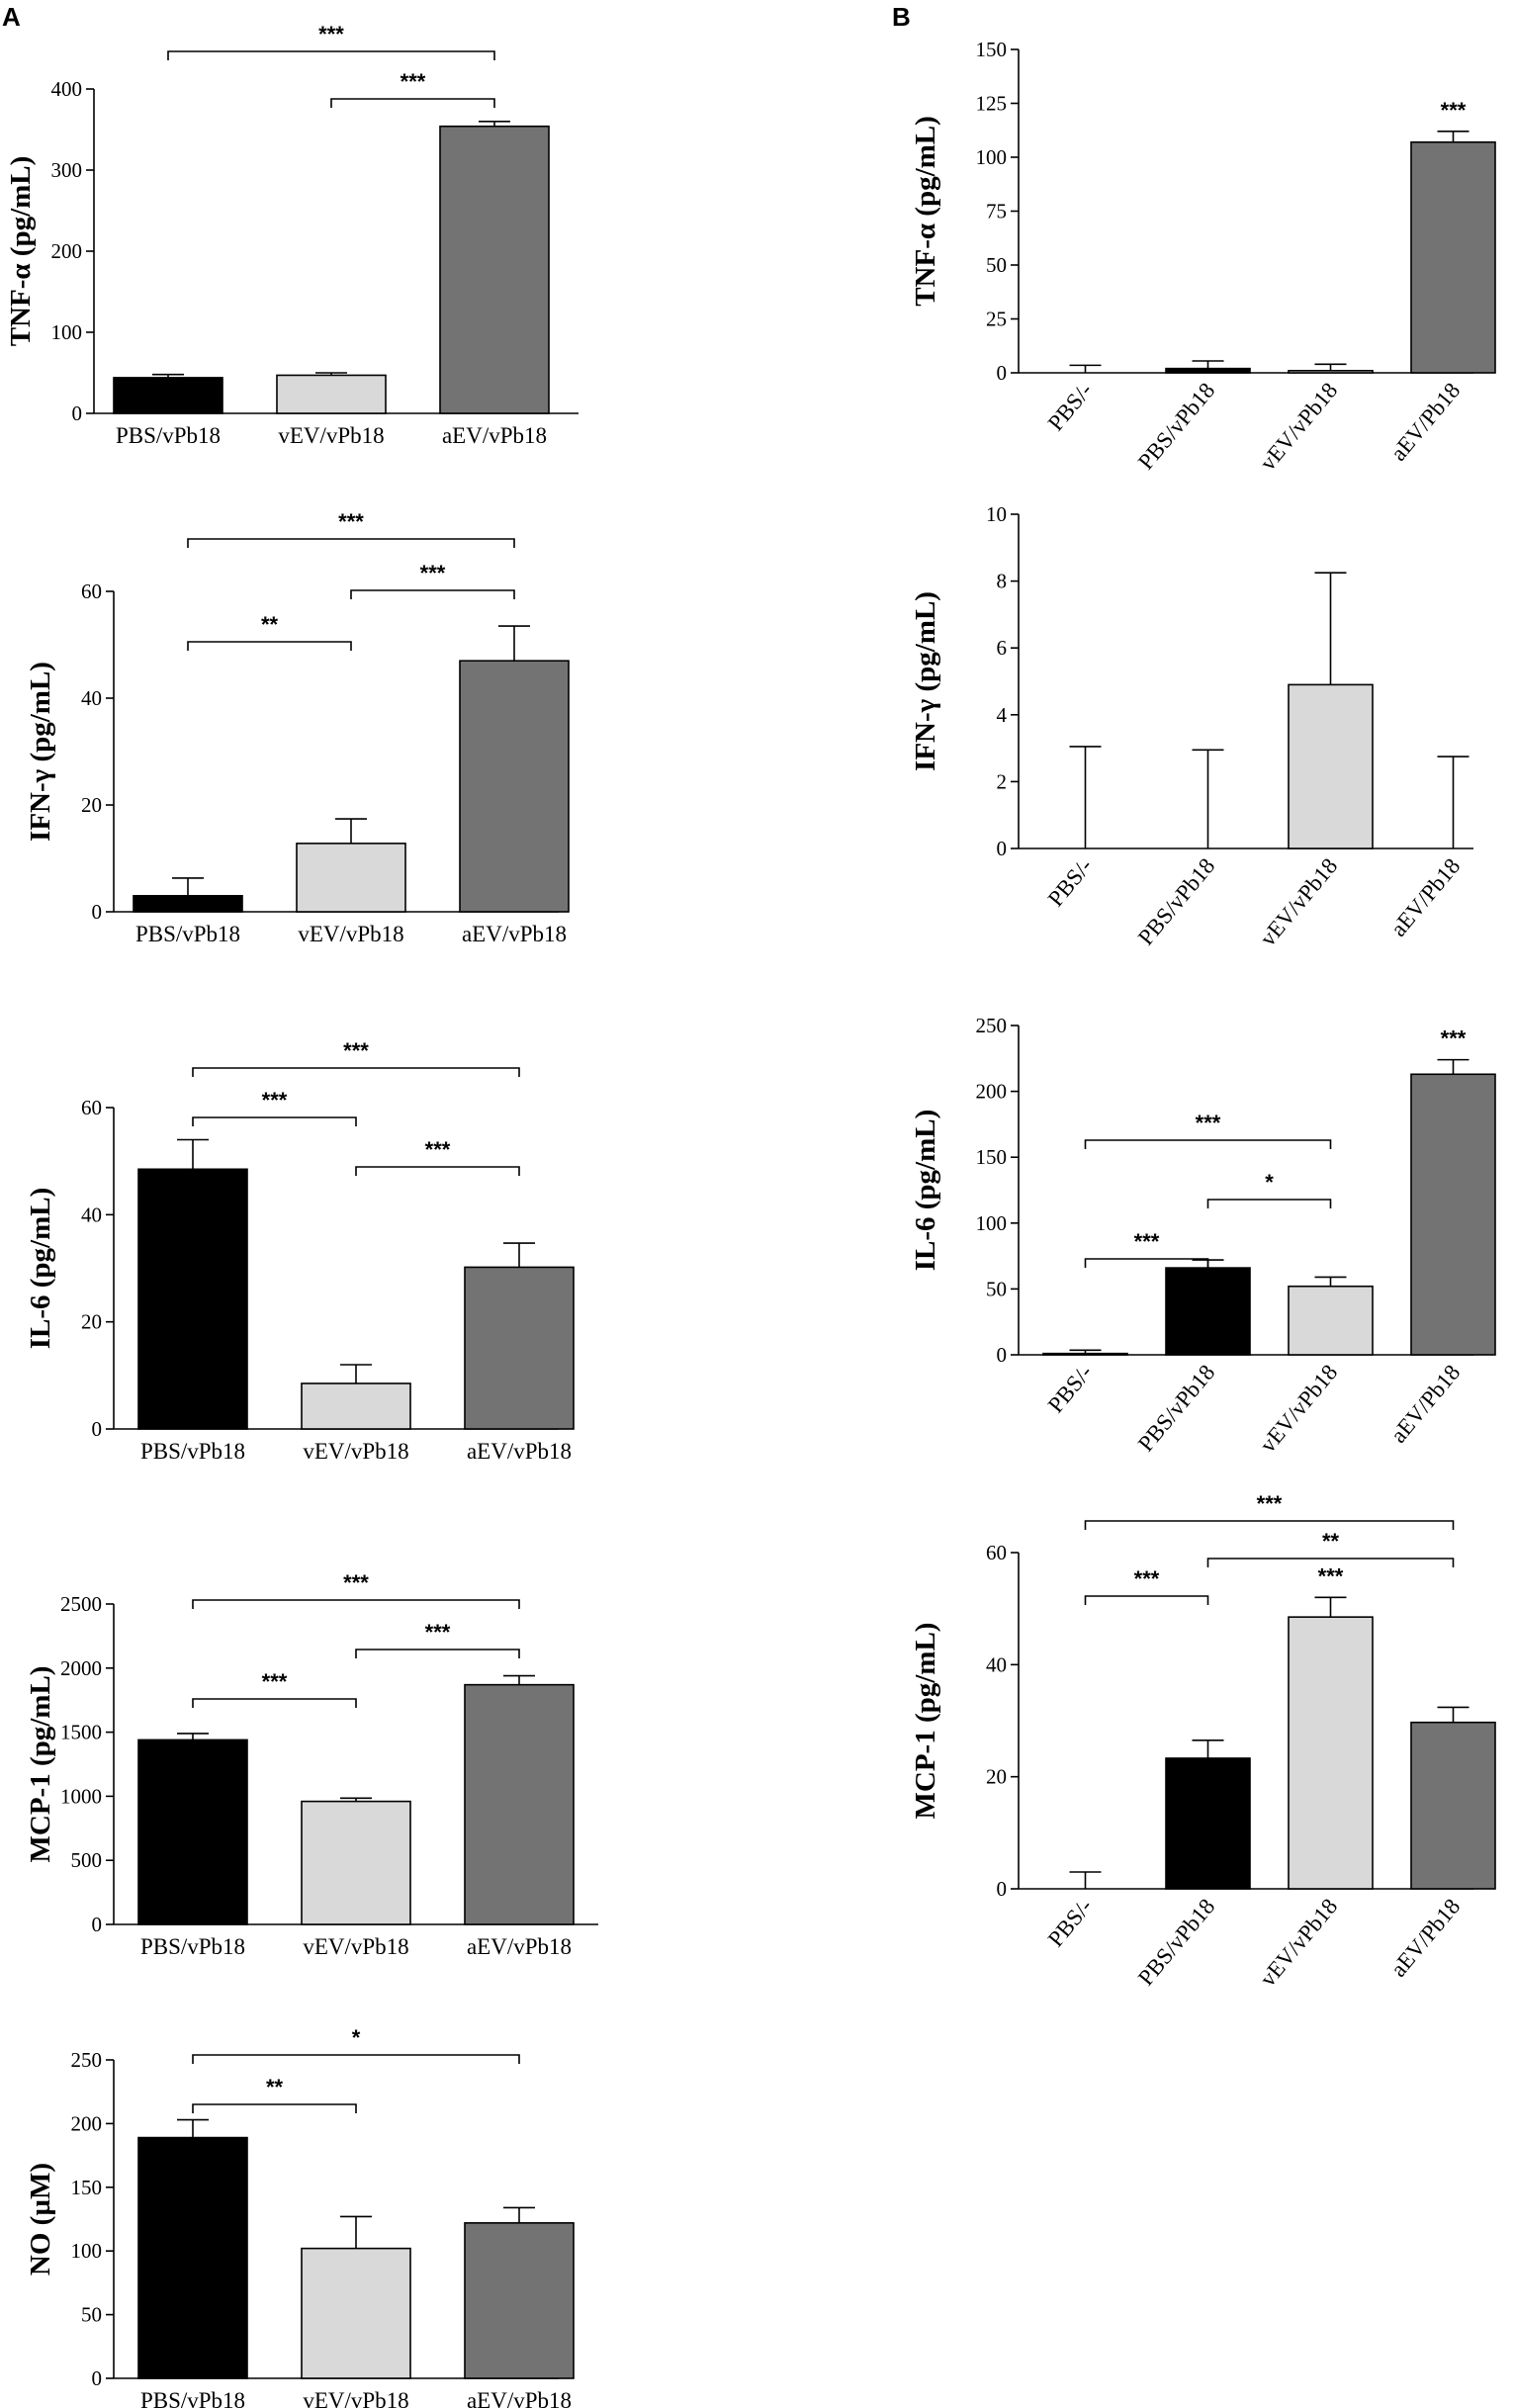 The width and height of the screenshot is (1514, 2408). What do you see at coordinates (996, 319) in the screenshot?
I see `y-tick-label: 25` at bounding box center [996, 319].